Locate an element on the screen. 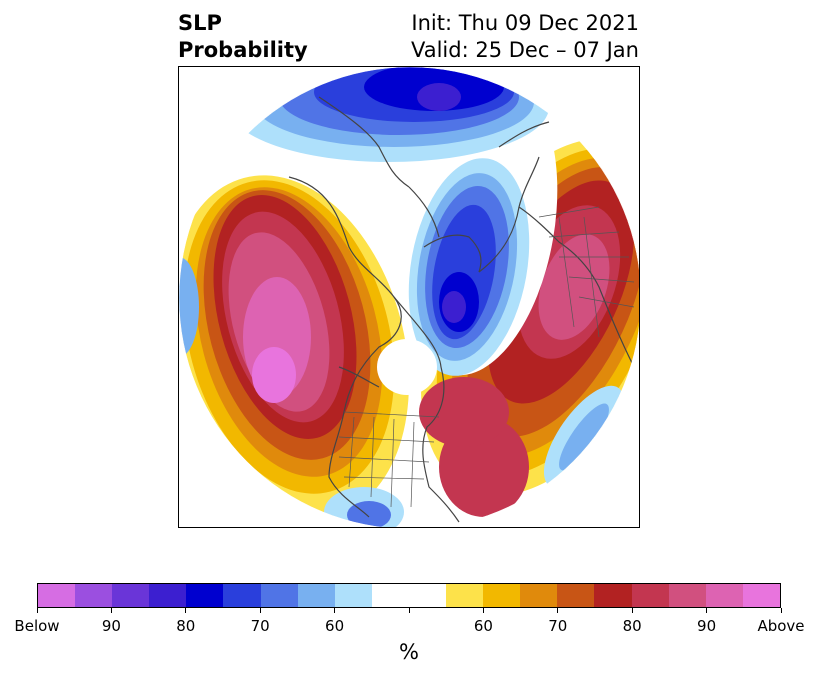  title-metric: Probability is located at coordinates (243, 50).